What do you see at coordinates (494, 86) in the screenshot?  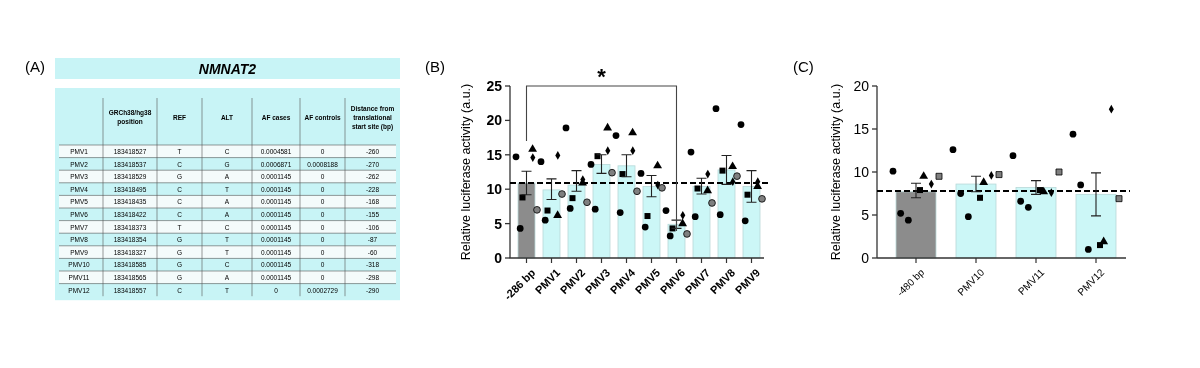 I see `y-tick-label: 25` at bounding box center [494, 86].